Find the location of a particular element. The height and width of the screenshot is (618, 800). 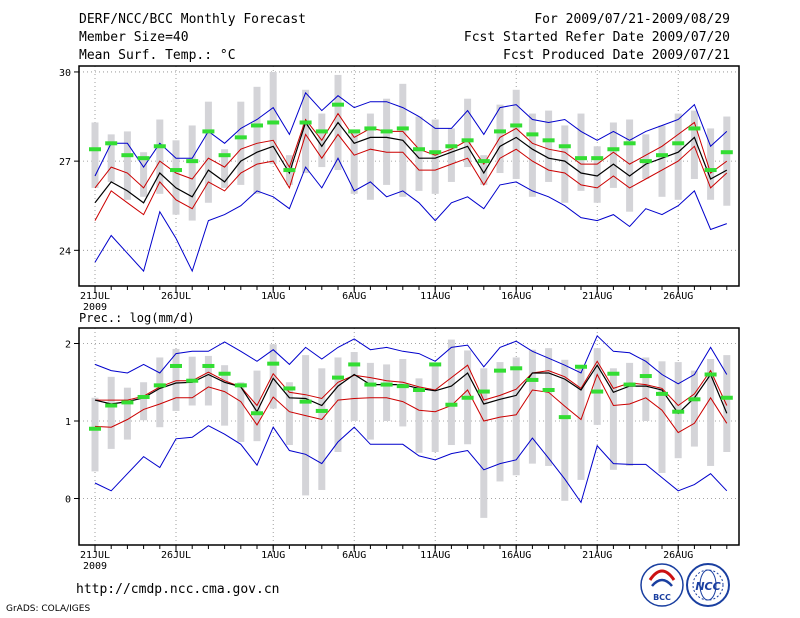

temp-q25-line is located at coordinates (411, 177).